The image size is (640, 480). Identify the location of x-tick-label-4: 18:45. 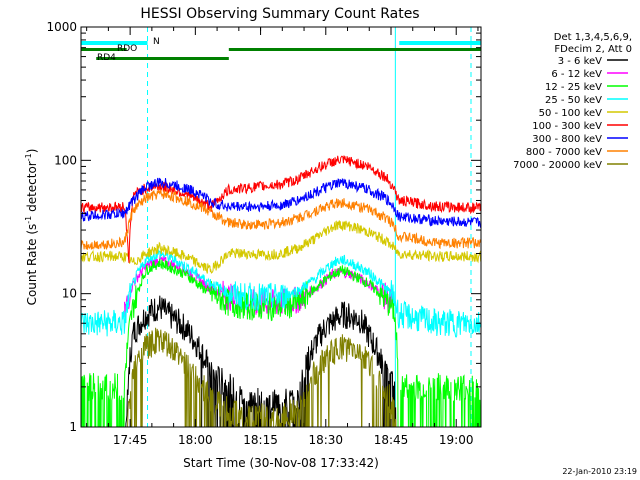
(391, 440).